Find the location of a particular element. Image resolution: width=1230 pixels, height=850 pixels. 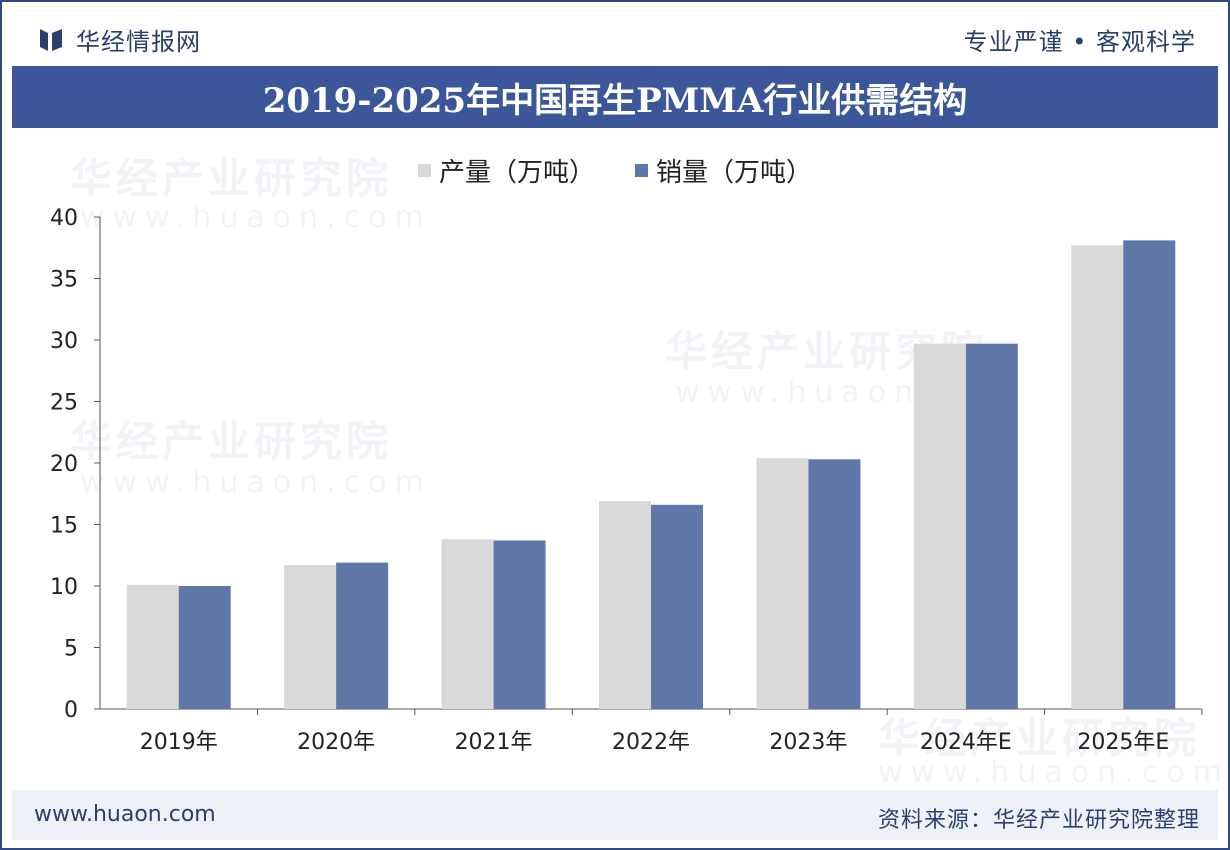

x-tick-label: 2022年 is located at coordinates (651, 742).